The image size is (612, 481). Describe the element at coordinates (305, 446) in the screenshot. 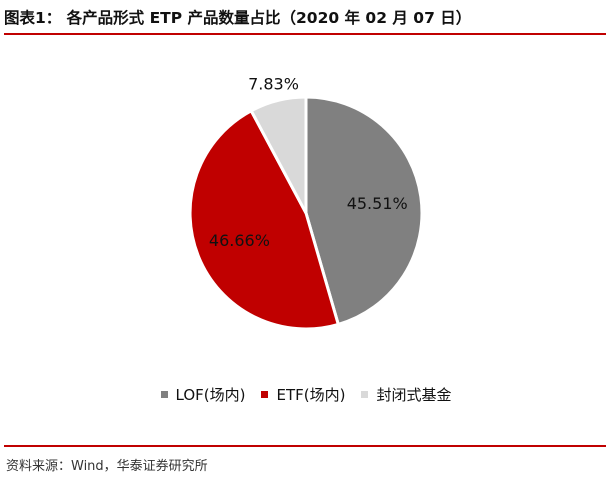

I see `footer-divider` at that location.